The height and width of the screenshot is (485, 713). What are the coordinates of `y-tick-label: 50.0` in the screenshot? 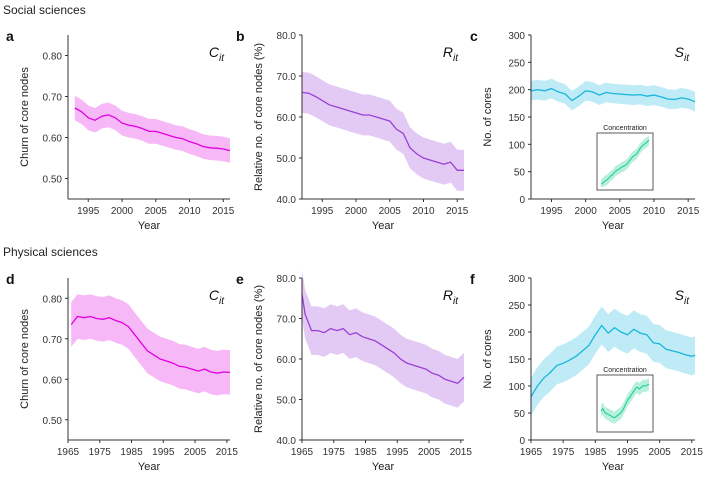 It's located at (287, 401).